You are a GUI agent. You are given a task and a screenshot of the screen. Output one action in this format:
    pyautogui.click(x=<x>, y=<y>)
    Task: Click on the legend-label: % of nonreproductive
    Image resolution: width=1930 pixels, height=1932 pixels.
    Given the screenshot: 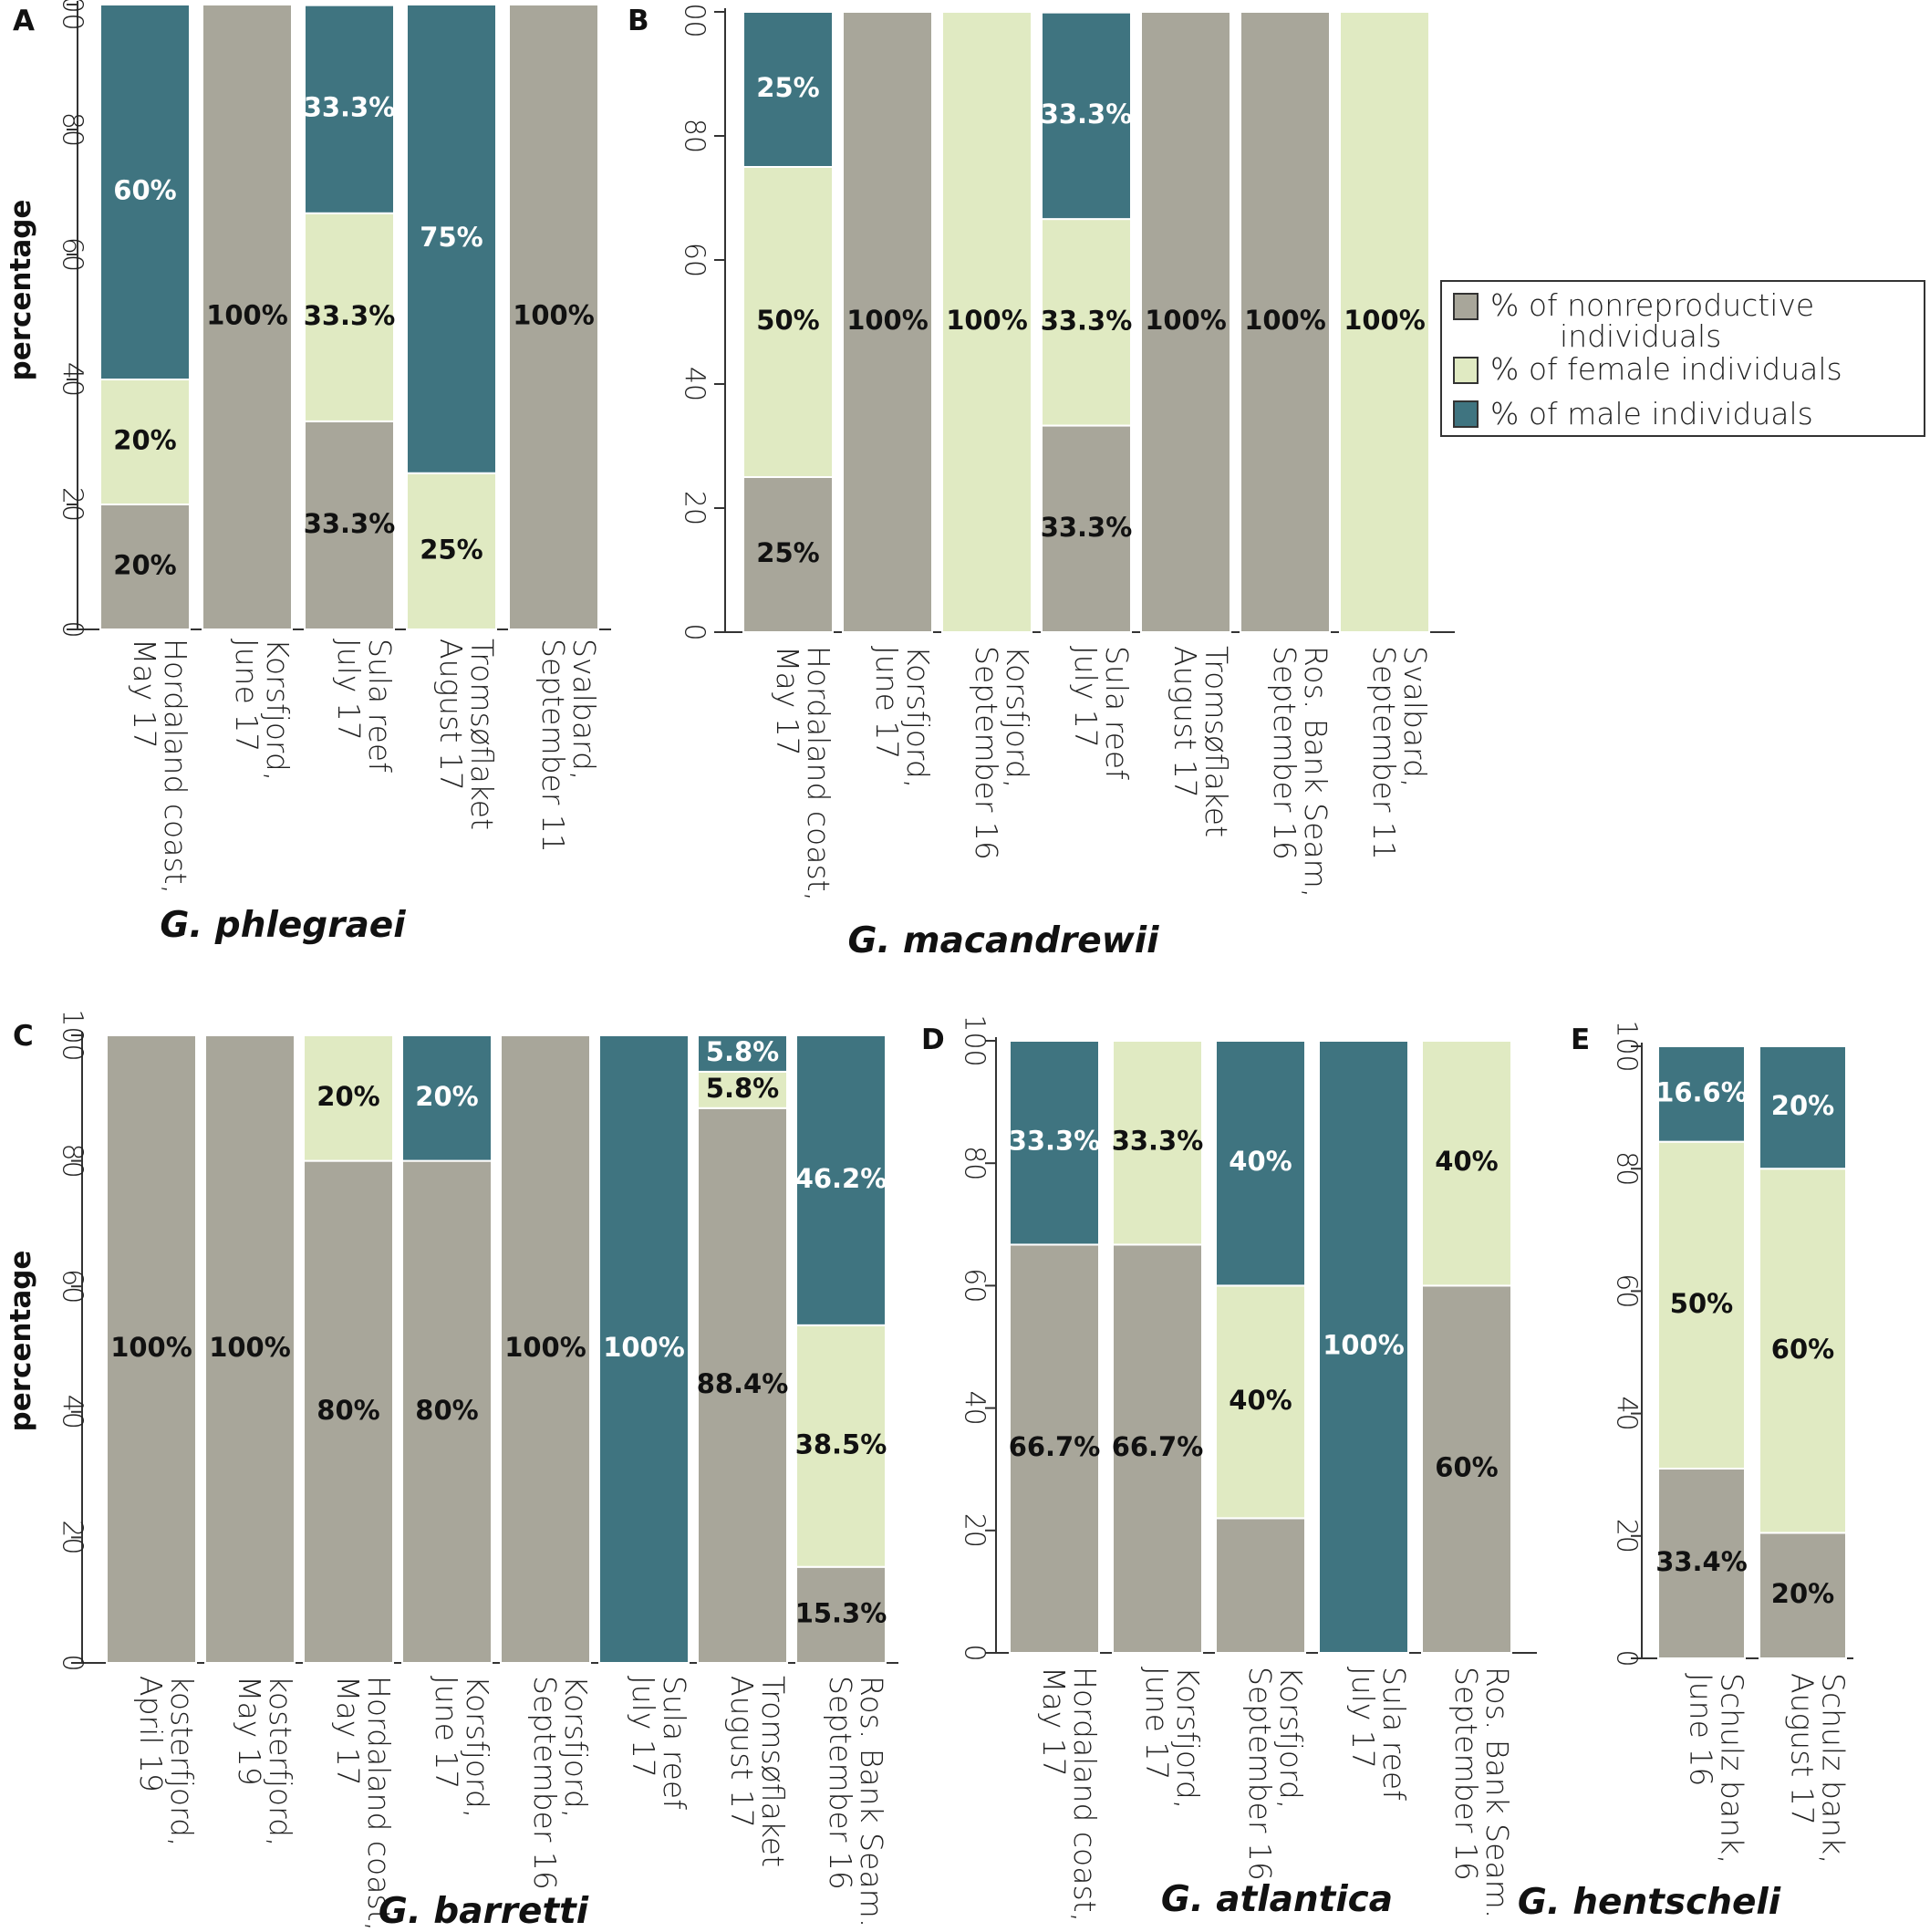 What is the action you would take?
    pyautogui.click(x=1652, y=305)
    